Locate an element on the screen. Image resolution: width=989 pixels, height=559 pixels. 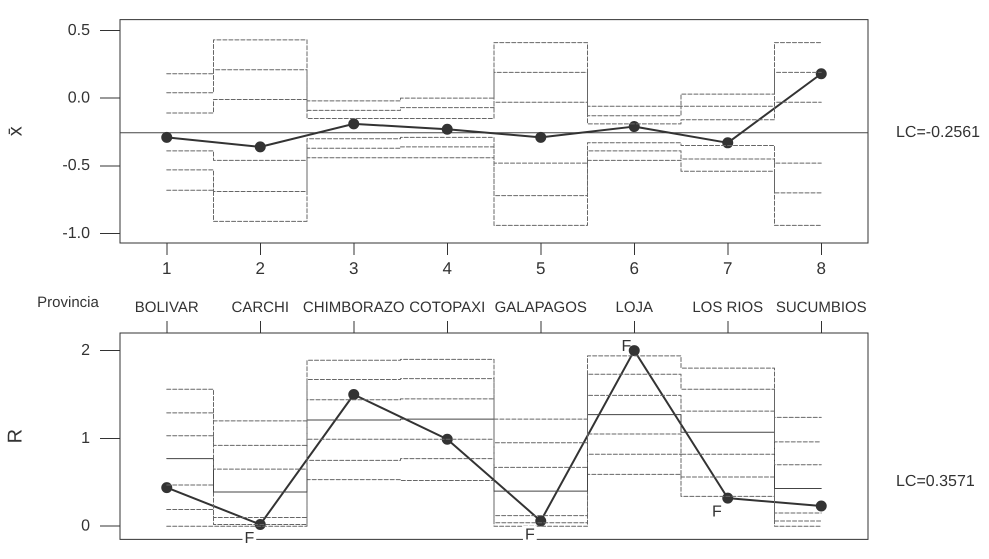
x-tick-label: BOLIVAR is located at coordinates (166, 307).